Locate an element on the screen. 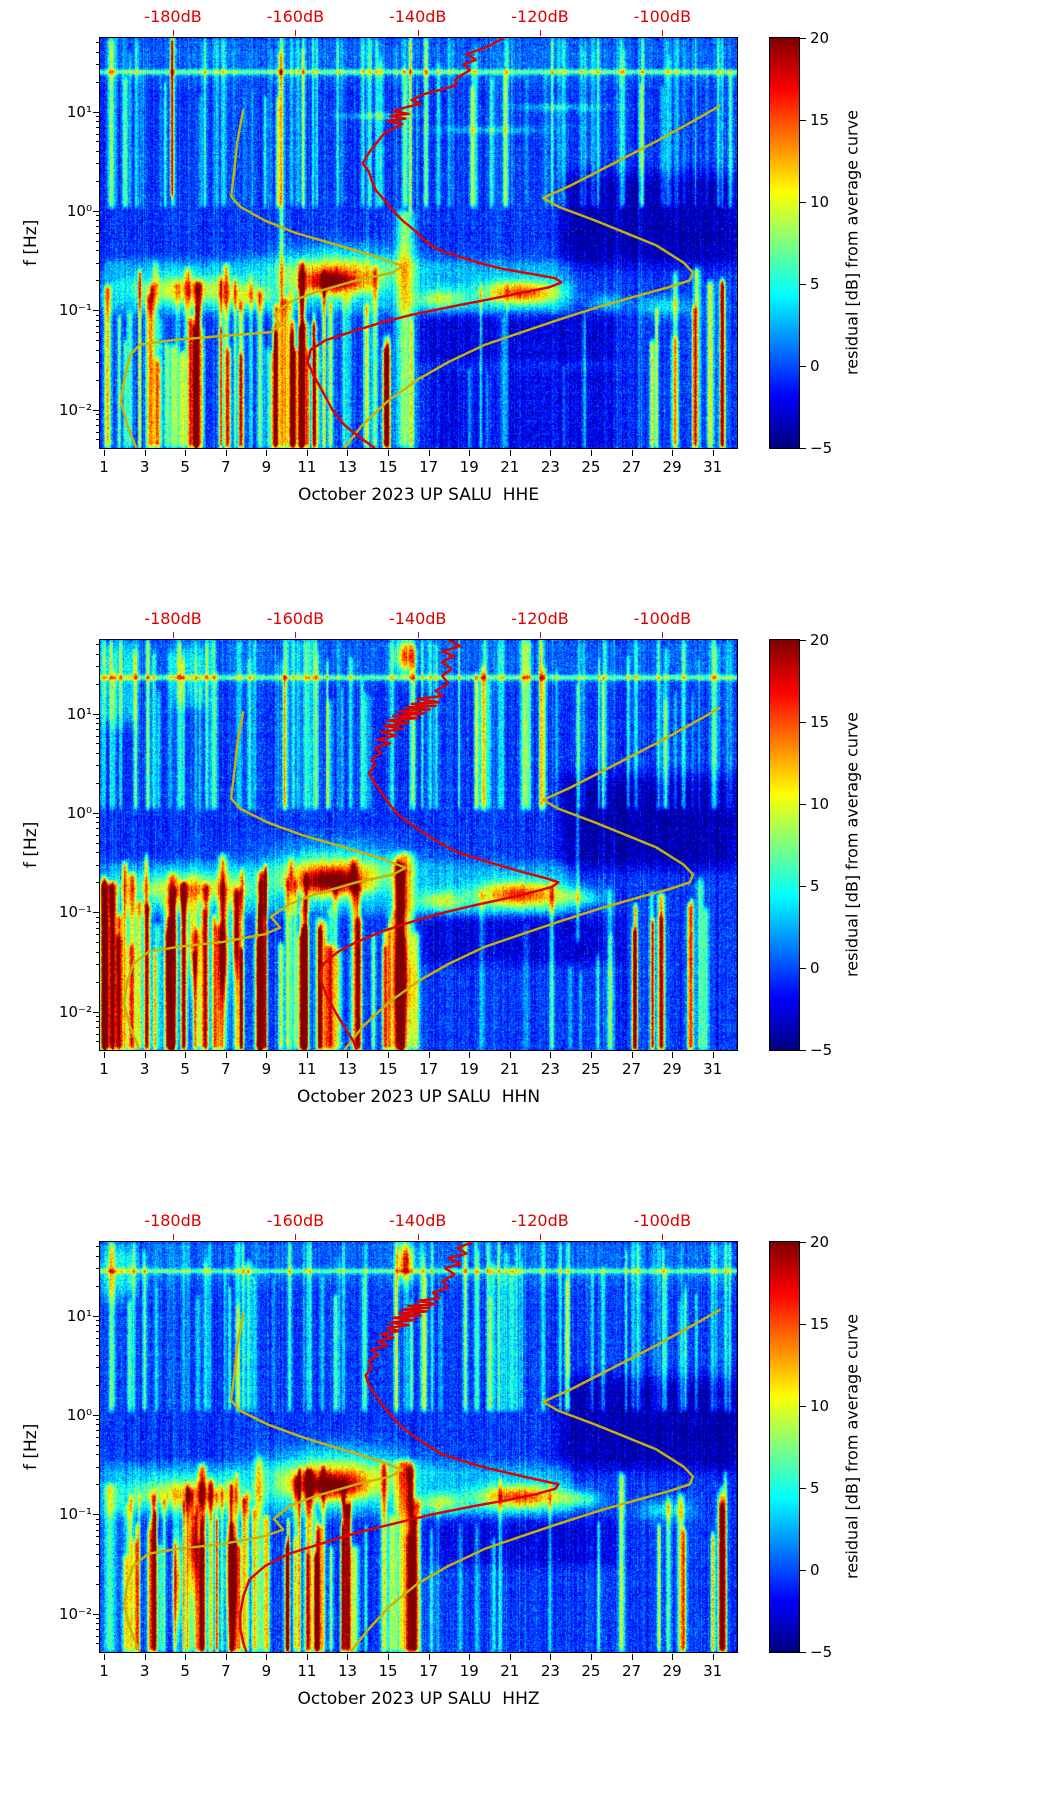  x-tick-label: 9 is located at coordinates (266, 1671).